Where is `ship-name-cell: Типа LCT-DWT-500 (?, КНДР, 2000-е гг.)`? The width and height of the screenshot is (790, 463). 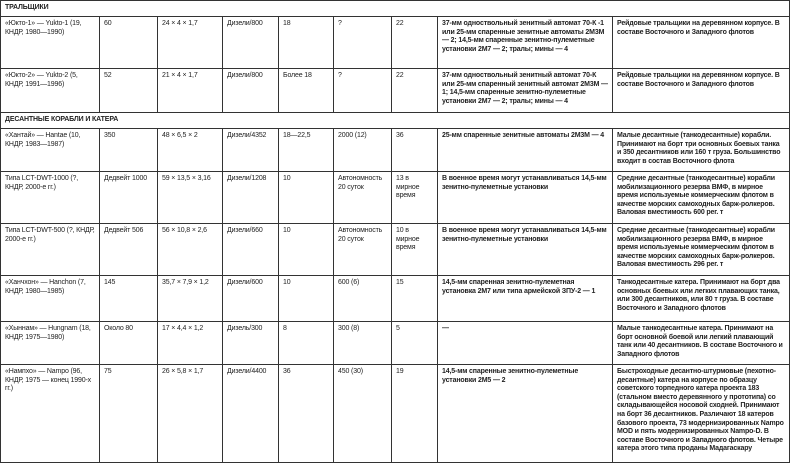 ship-name-cell: Типа LCT-DWT-500 (?, КНДР, 2000-е гг.) is located at coordinates (50, 249).